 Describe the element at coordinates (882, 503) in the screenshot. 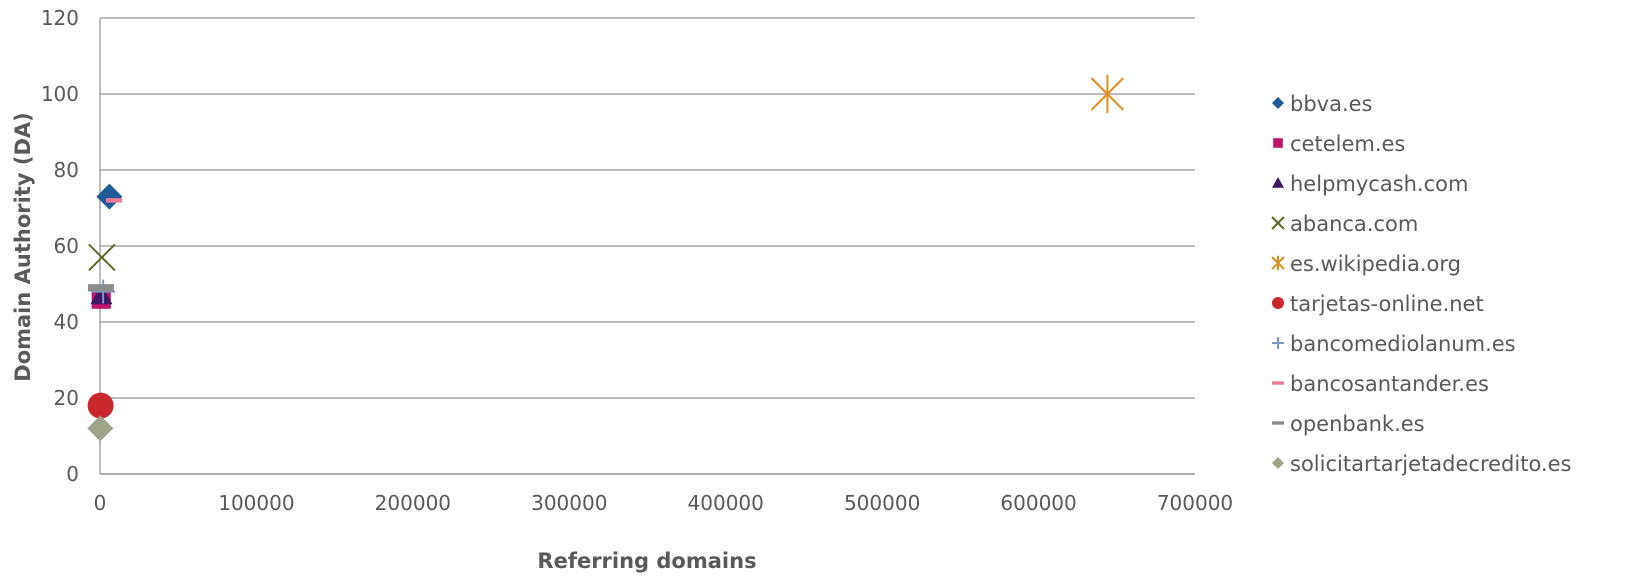

I see `x-tick-label: 500000` at that location.